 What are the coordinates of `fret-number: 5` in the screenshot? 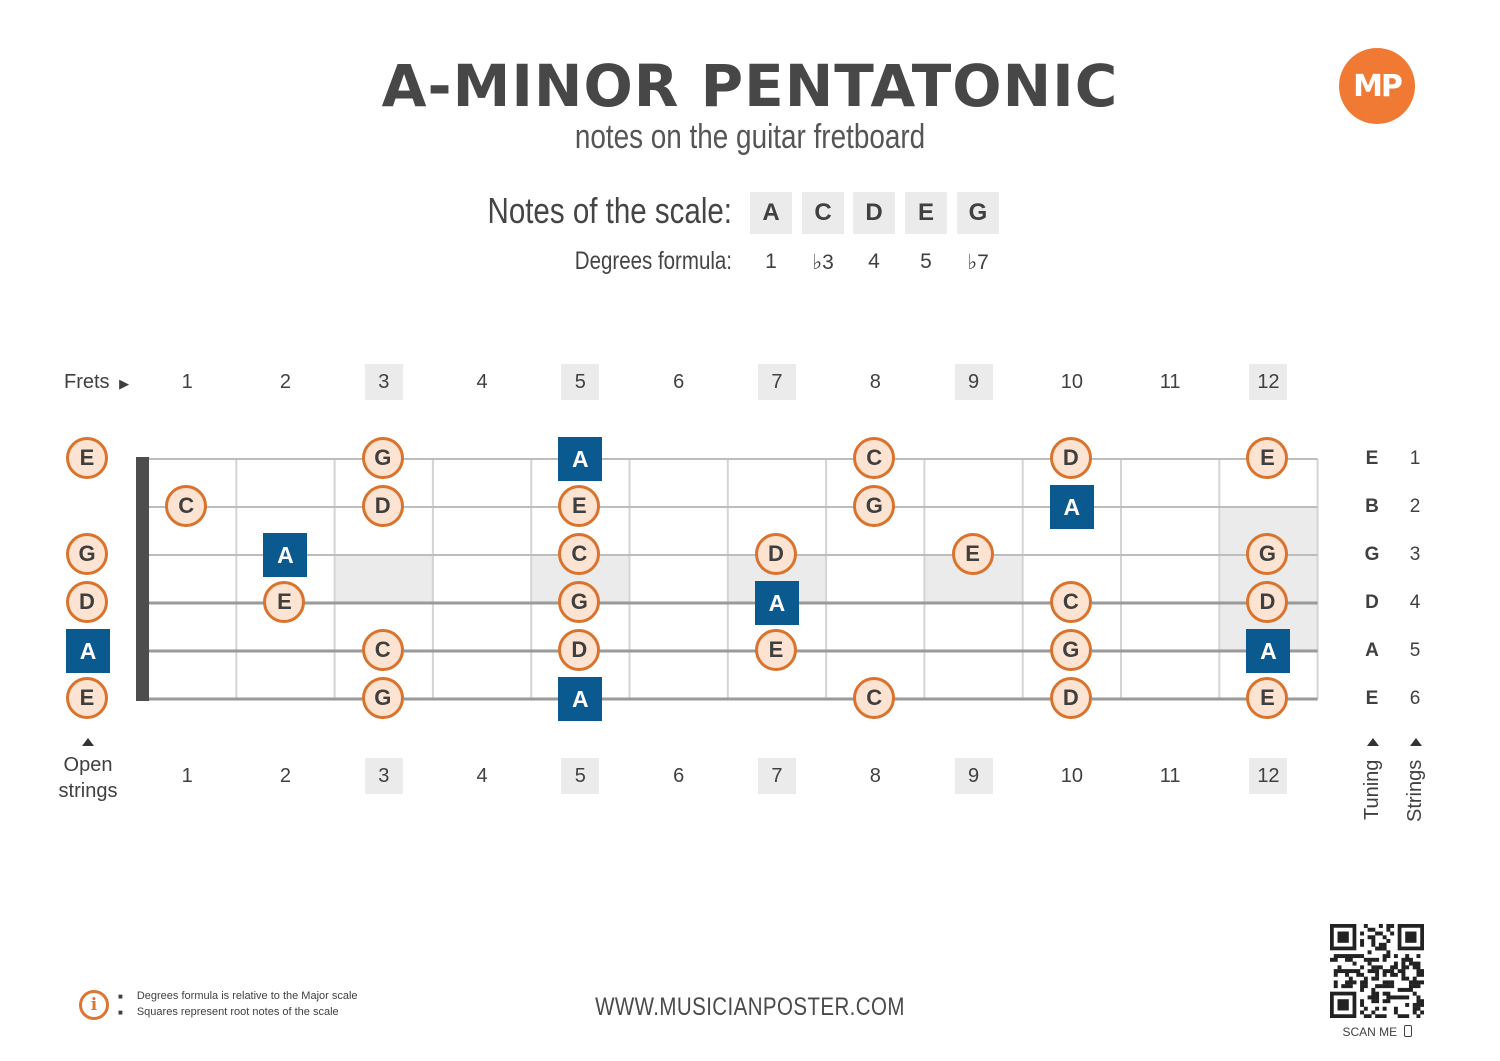 It's located at (580, 382).